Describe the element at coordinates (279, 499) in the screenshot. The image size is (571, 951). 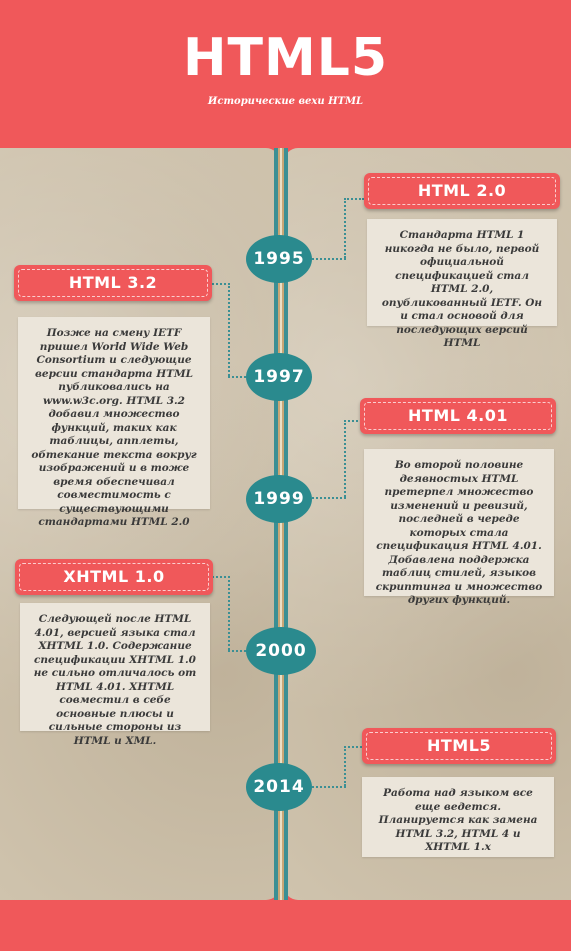
I see `year-badge-1999: 1999` at that location.